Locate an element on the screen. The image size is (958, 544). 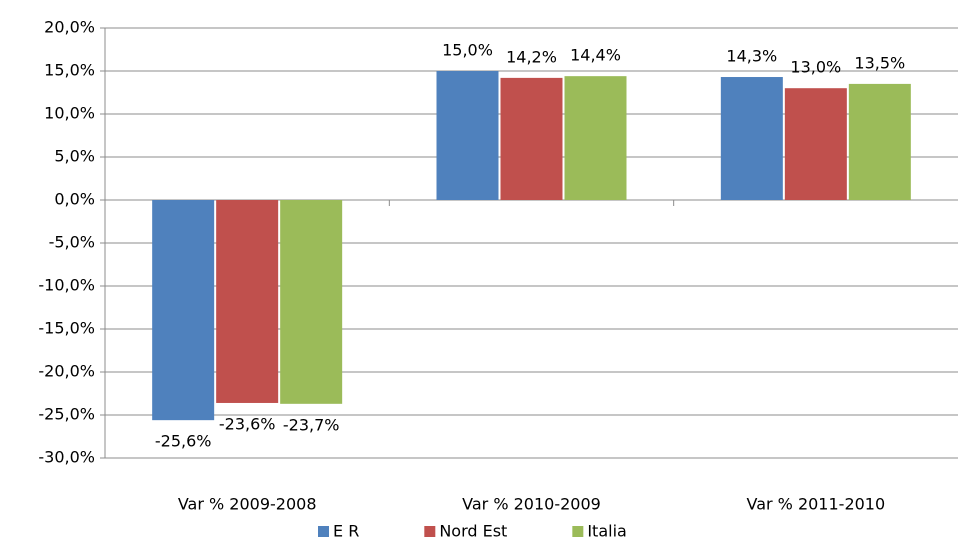
value-label: -23,6% is located at coordinates (247, 423).